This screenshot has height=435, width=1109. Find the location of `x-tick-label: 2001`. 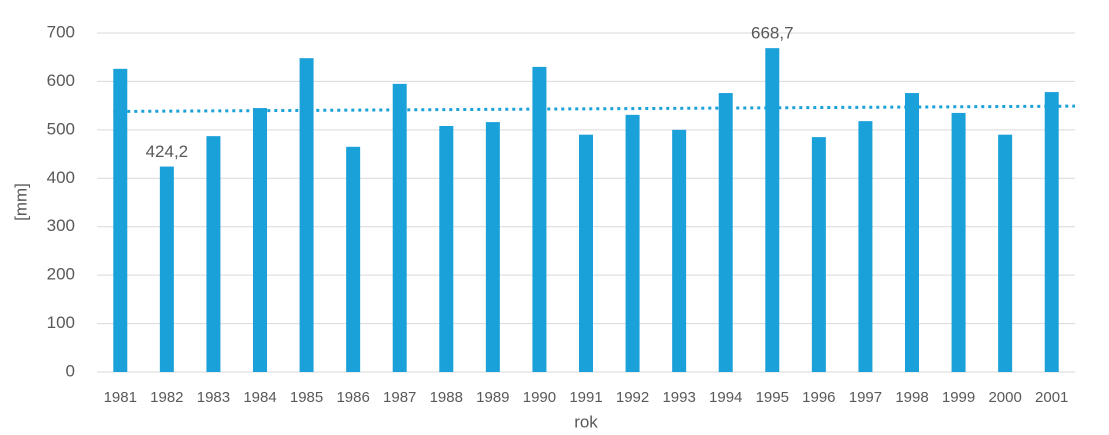

x-tick-label: 2001 is located at coordinates (1051, 397).